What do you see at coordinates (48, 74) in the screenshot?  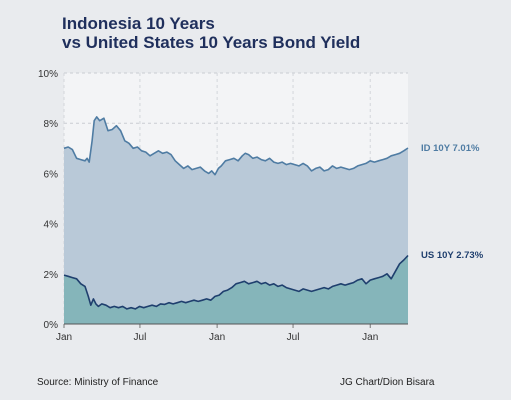 I see `y-tick-label: 10%` at bounding box center [48, 74].